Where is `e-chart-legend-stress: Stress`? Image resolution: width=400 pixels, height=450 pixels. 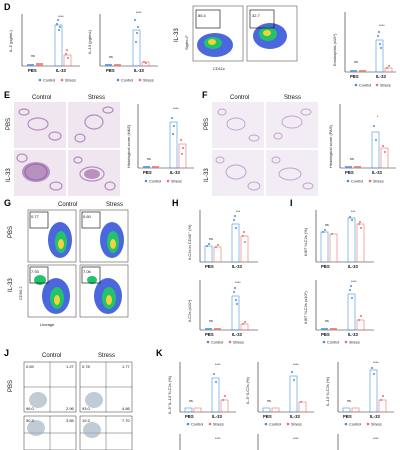
e-chart-legend-stress: Stress is located at coordinates (176, 182).